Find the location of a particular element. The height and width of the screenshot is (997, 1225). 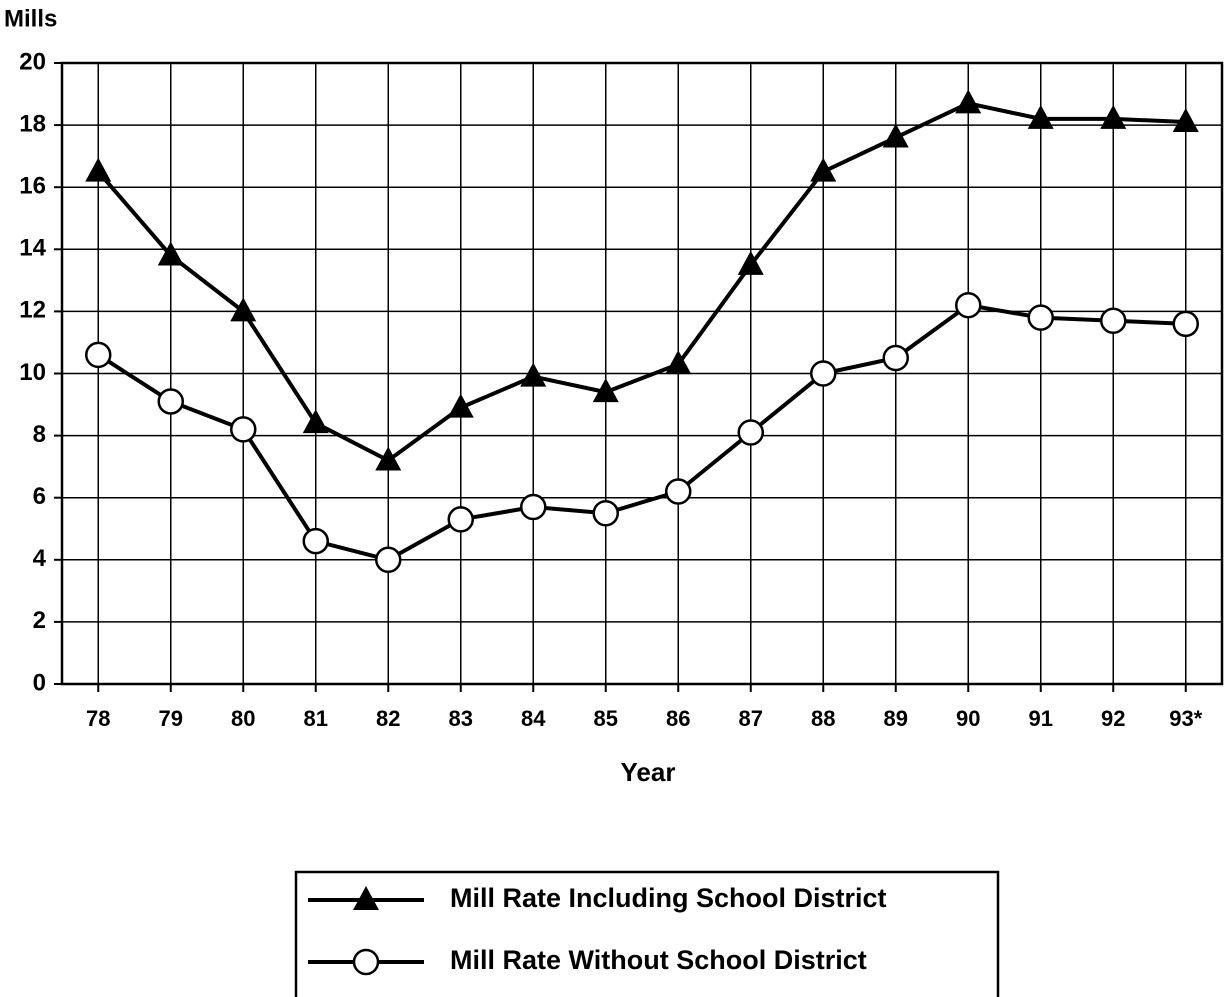

x-tick-label: 89 is located at coordinates (896, 718).